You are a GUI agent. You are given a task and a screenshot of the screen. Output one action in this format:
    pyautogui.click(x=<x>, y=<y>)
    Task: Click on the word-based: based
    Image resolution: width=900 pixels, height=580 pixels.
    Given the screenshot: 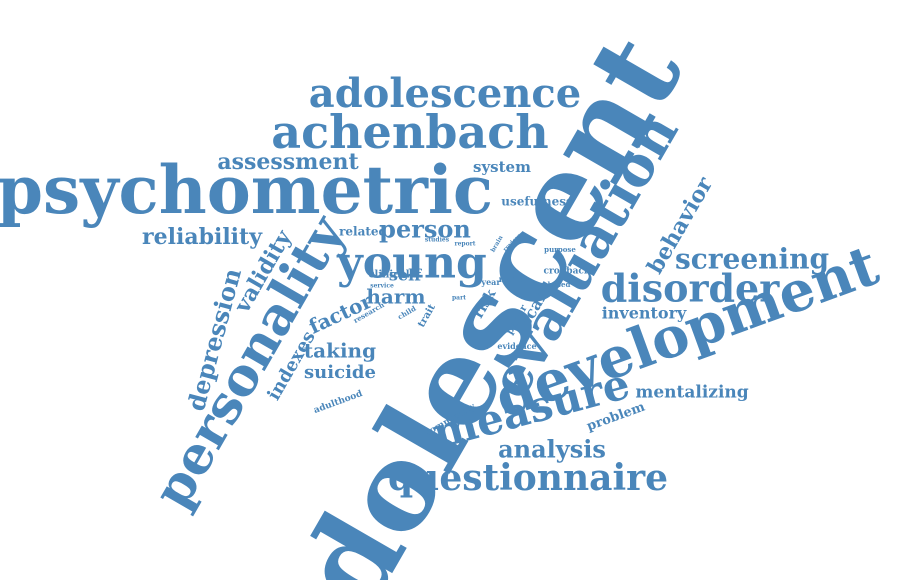 What is the action you would take?
    pyautogui.click(x=559, y=284)
    